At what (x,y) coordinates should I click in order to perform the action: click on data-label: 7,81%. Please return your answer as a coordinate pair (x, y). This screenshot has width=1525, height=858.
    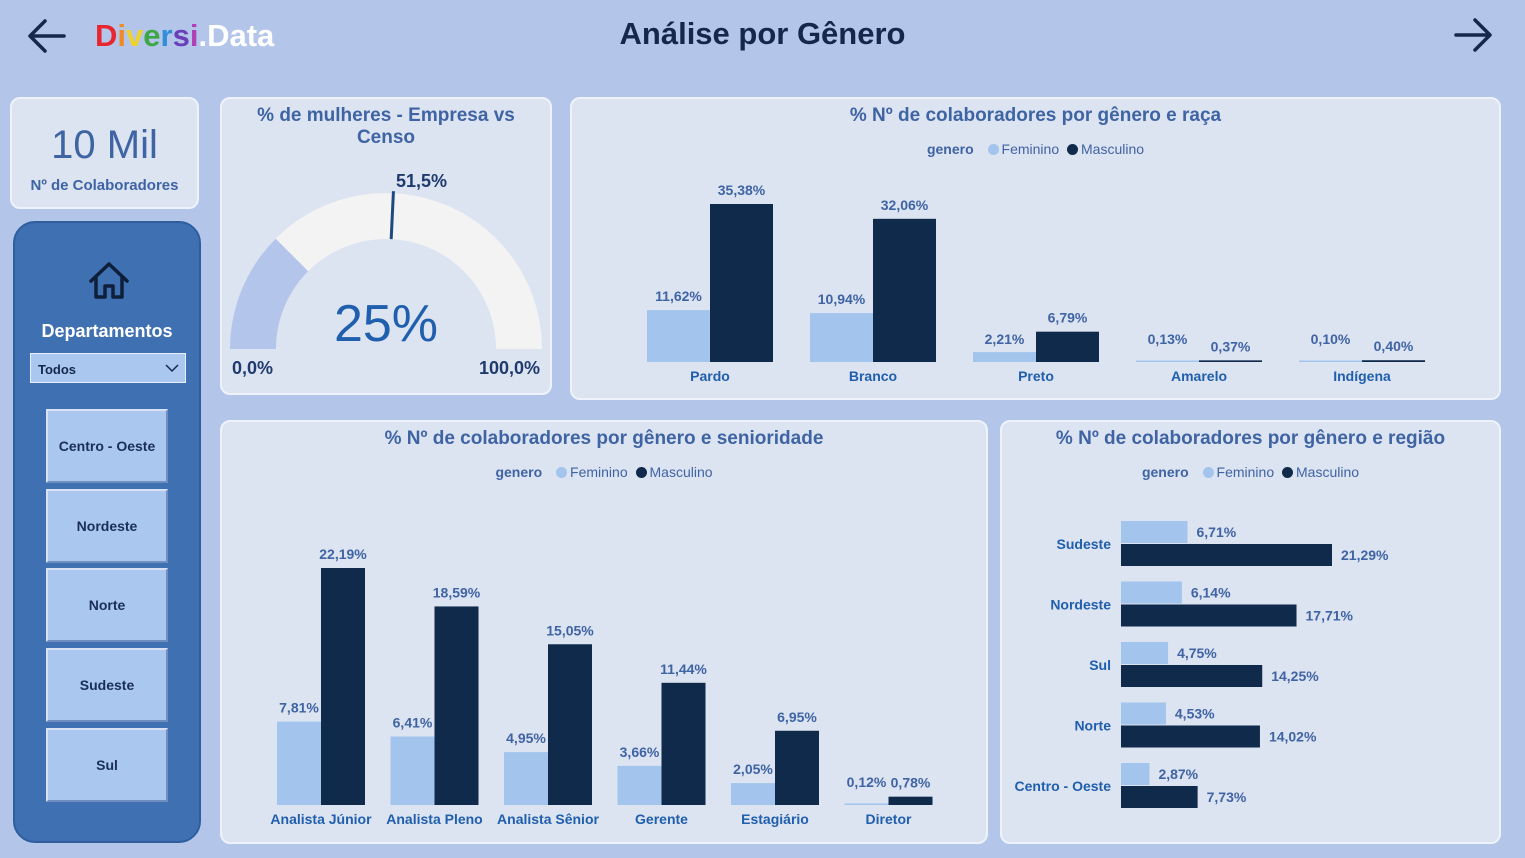
    Looking at the image, I should click on (299, 708).